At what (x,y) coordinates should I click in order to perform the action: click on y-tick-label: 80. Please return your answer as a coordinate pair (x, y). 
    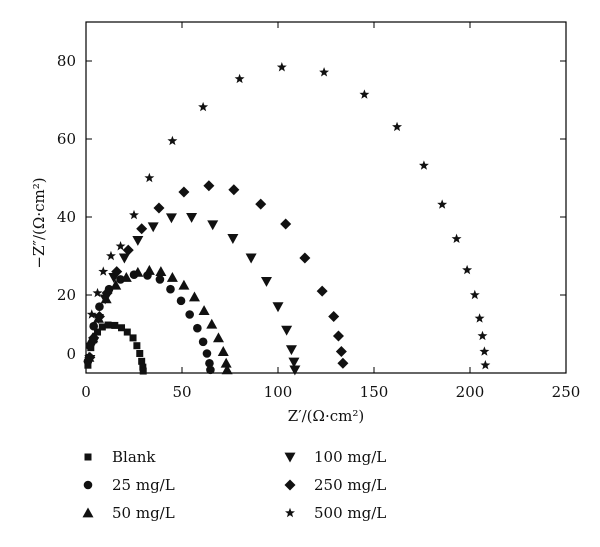
    Looking at the image, I should click on (66, 61).